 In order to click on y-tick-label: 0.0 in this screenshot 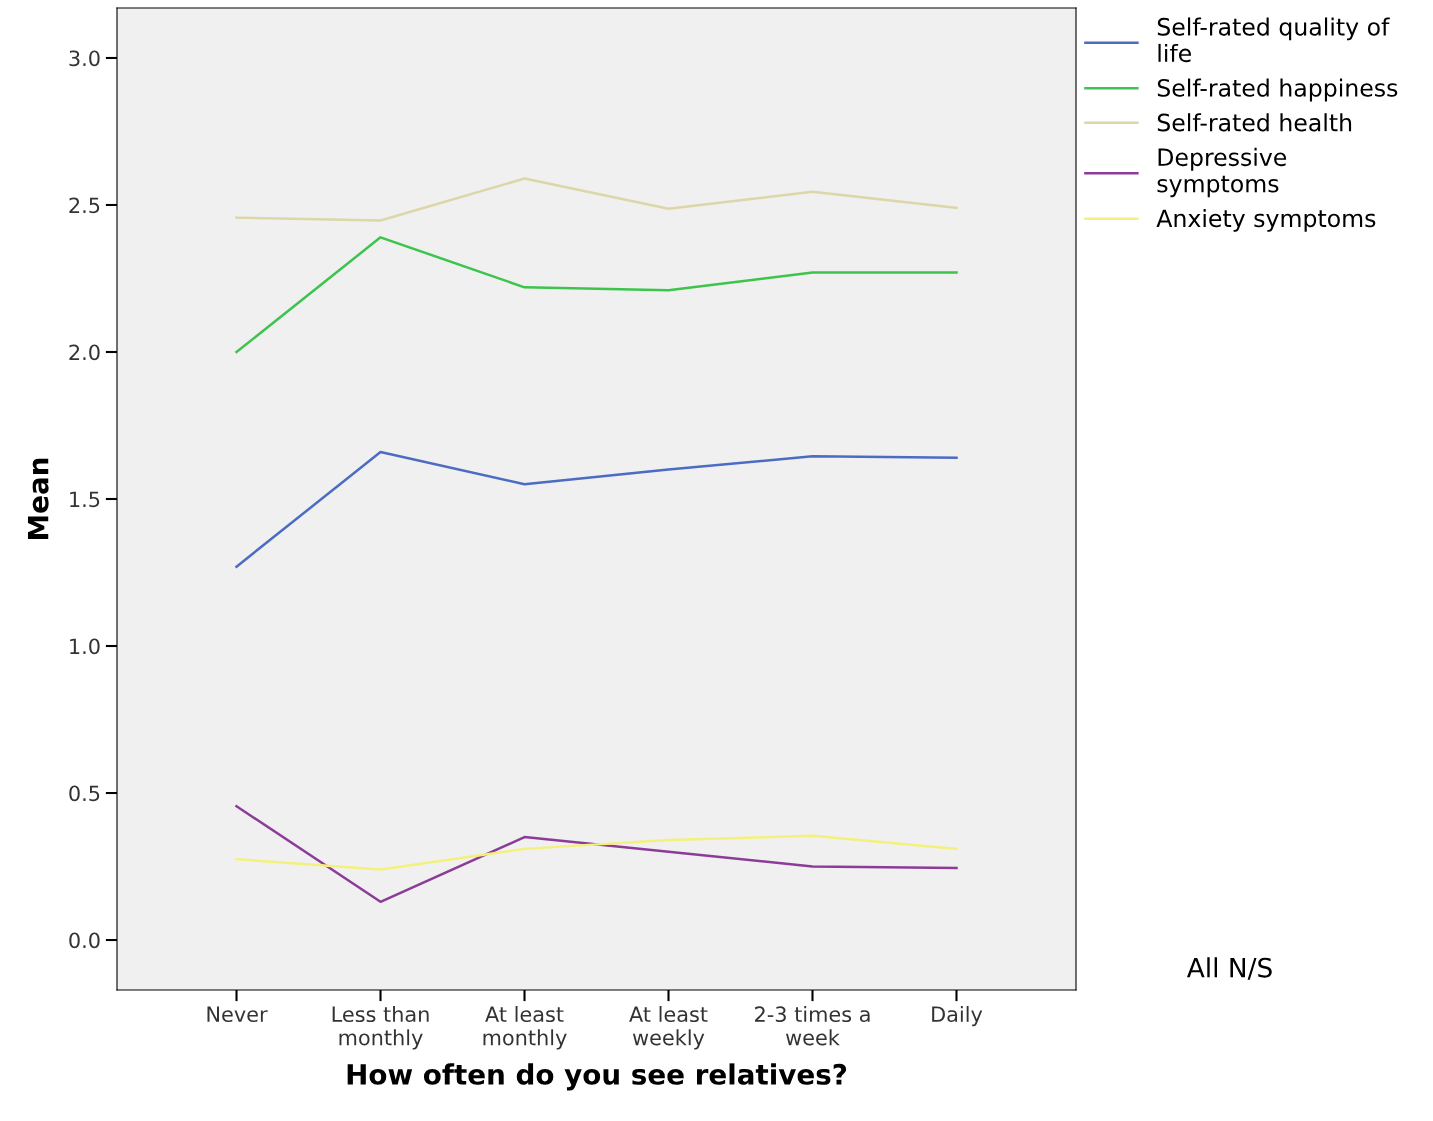, I will do `click(84, 940)`.